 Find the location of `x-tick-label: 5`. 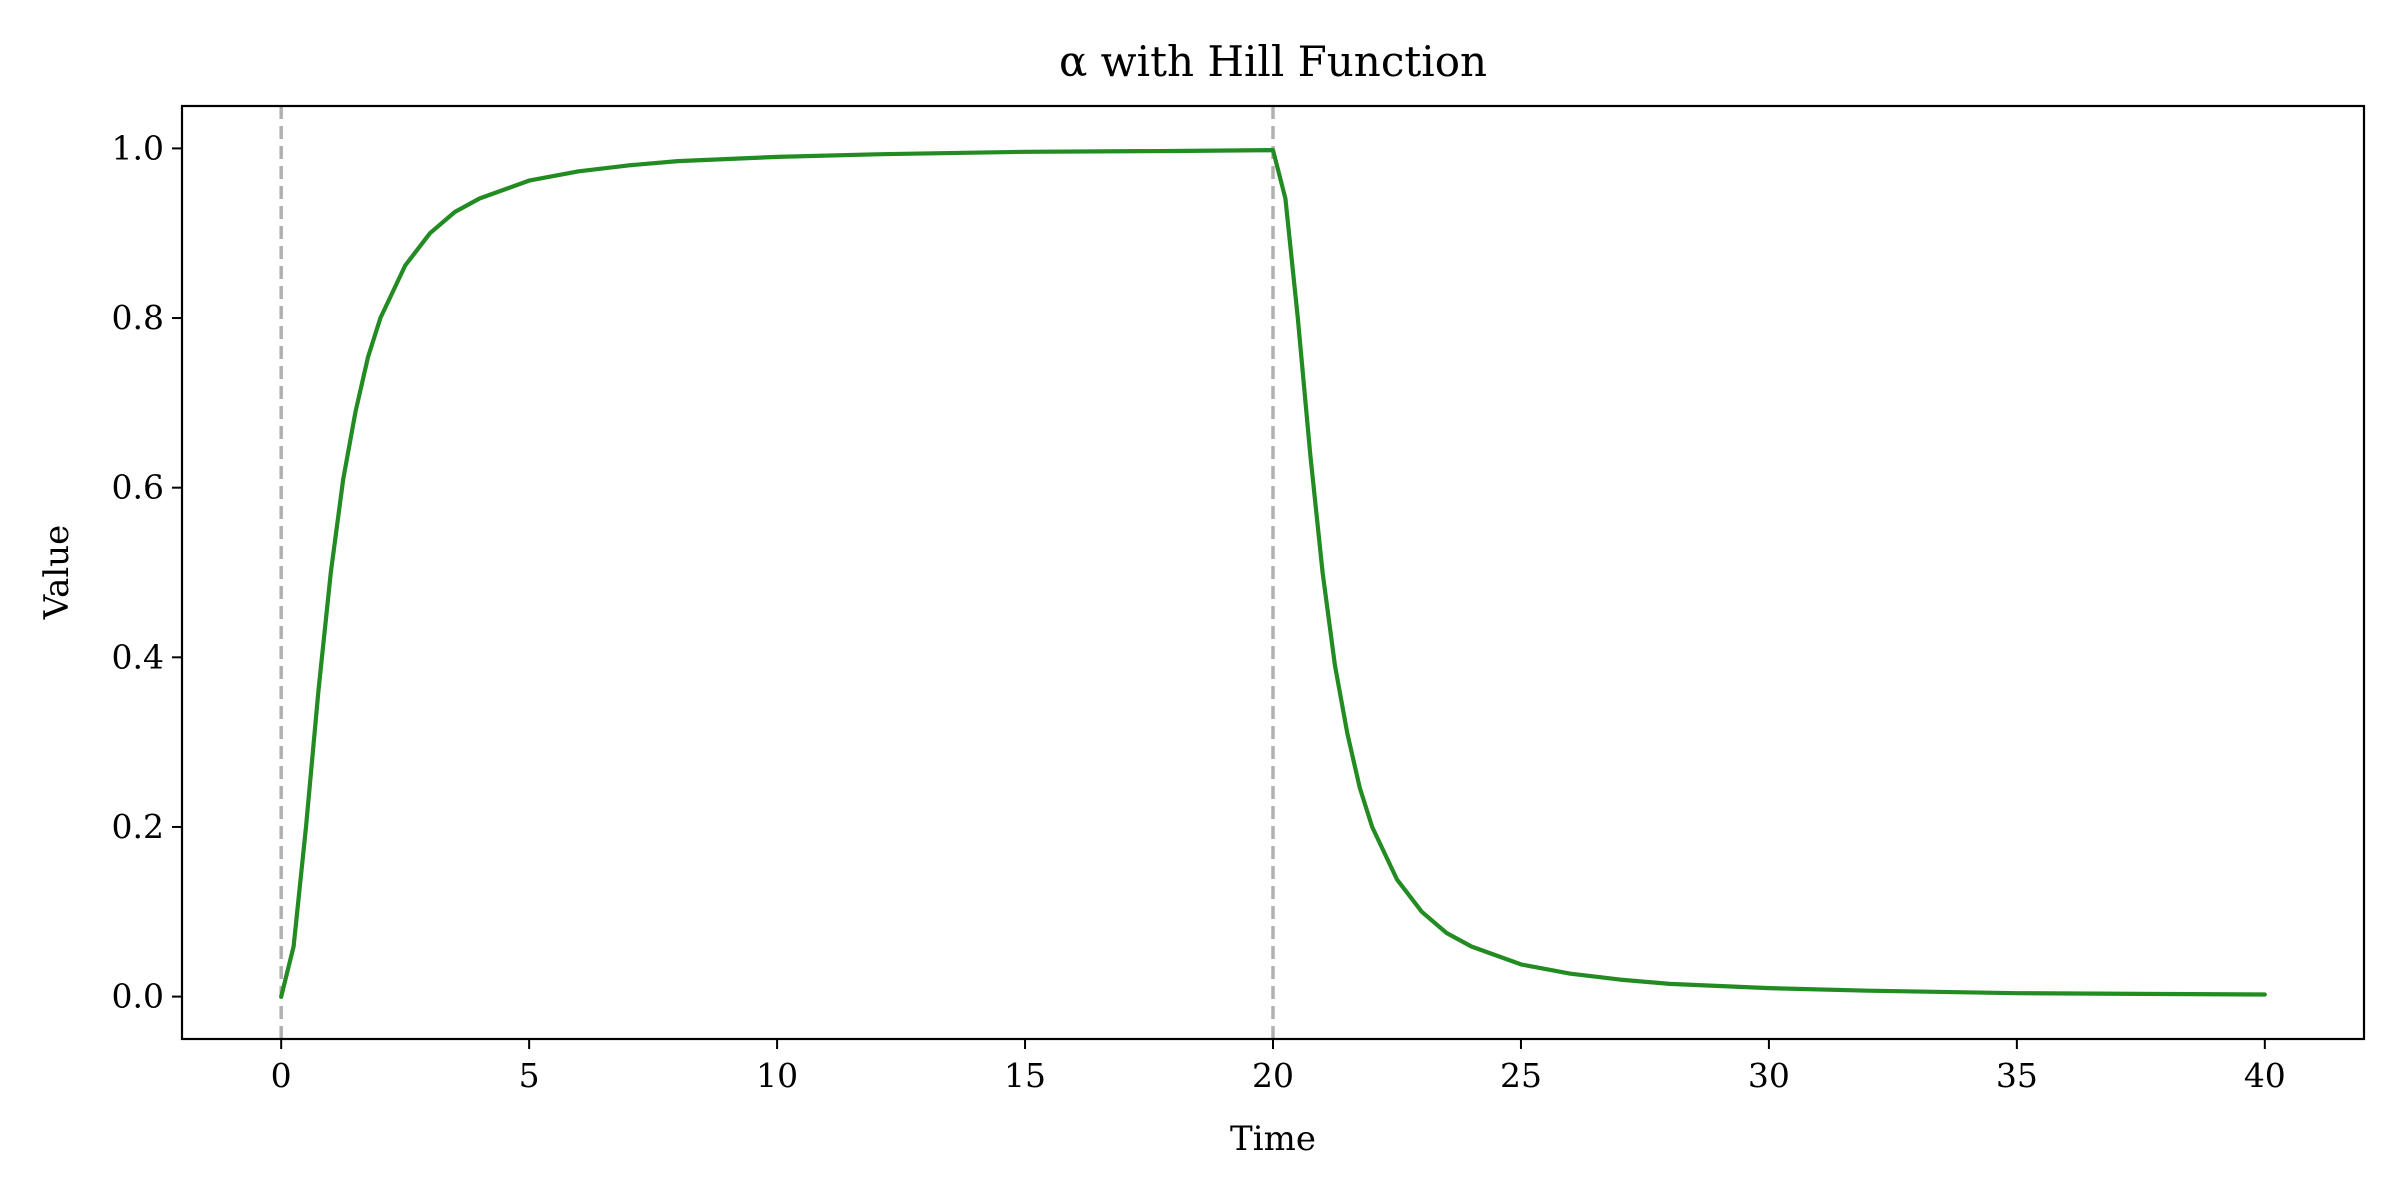

x-tick-label: 5 is located at coordinates (529, 1075).